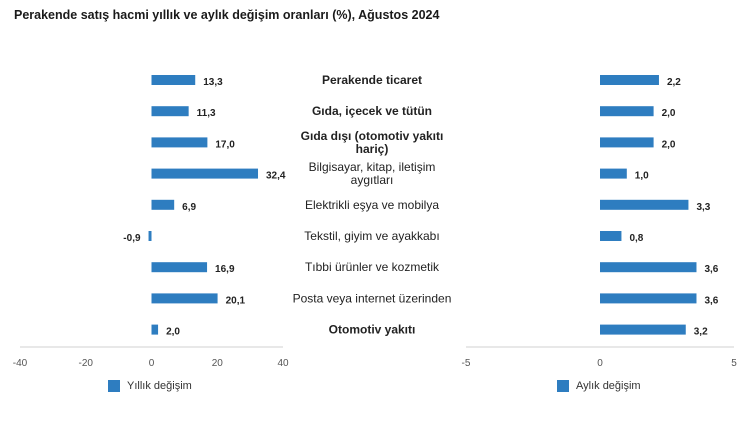 Image resolution: width=750 pixels, height=428 pixels. I want to click on data-label-monthly-2: 2,0, so click(669, 144).